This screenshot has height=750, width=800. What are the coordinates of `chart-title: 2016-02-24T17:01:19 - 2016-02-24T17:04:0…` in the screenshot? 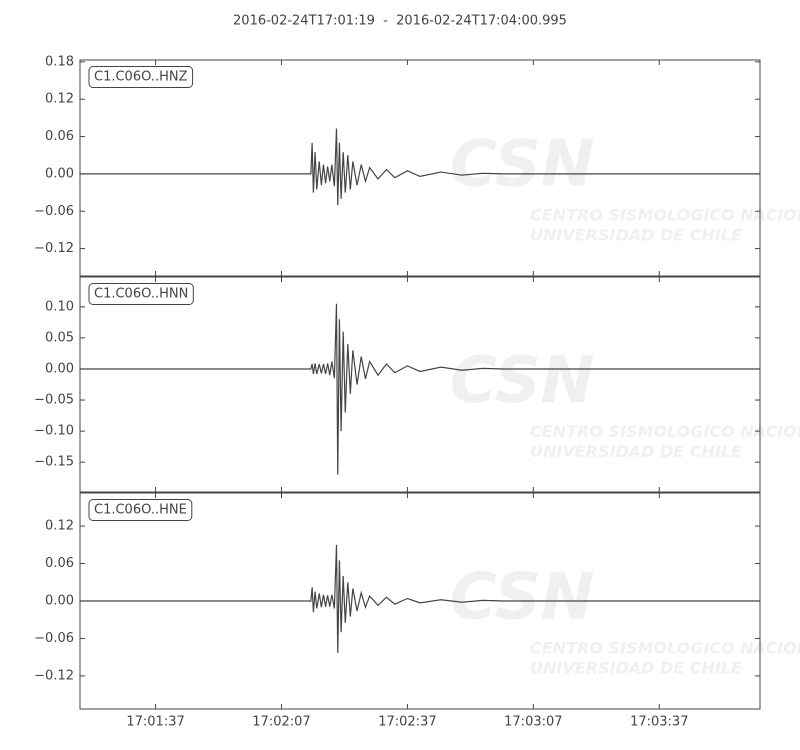 It's located at (400, 21).